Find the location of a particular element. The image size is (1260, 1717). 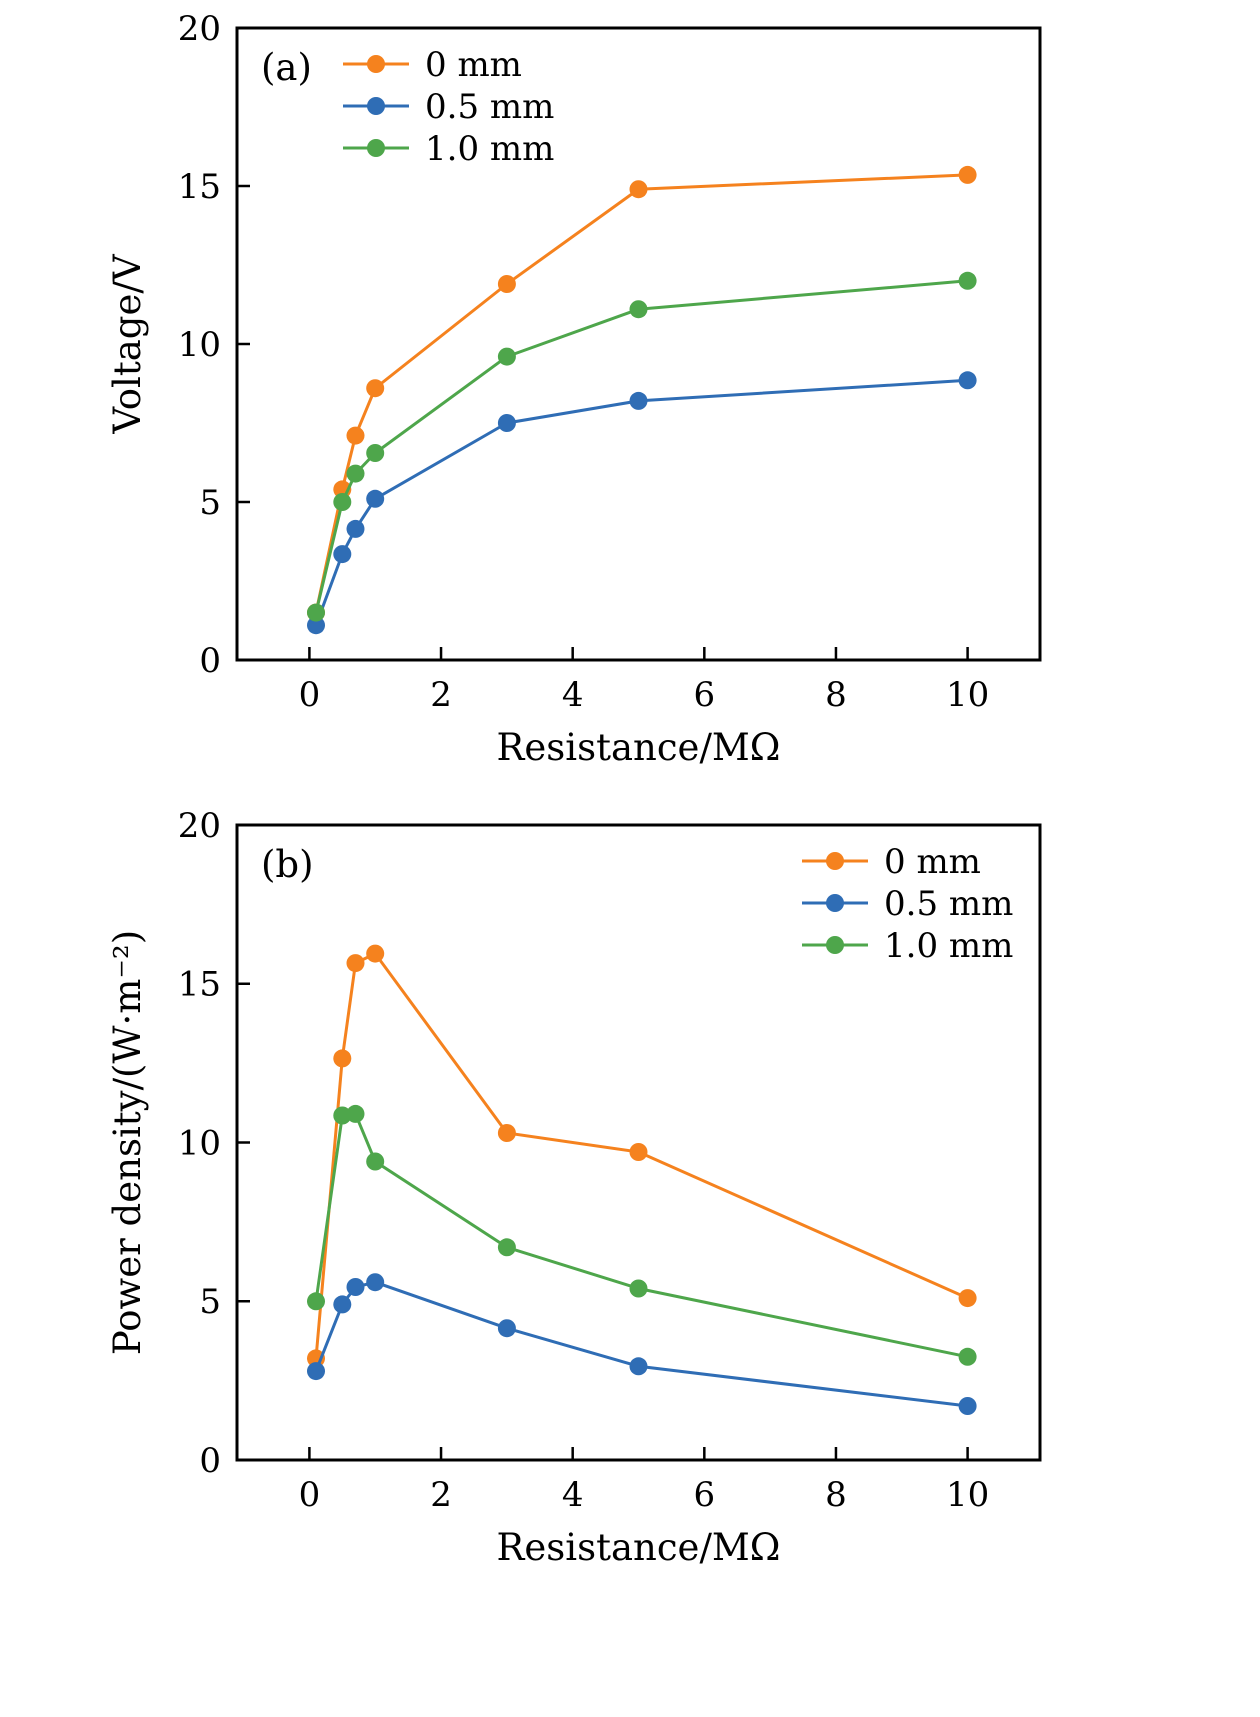

series-line-1-0-mm is located at coordinates (642, 447).